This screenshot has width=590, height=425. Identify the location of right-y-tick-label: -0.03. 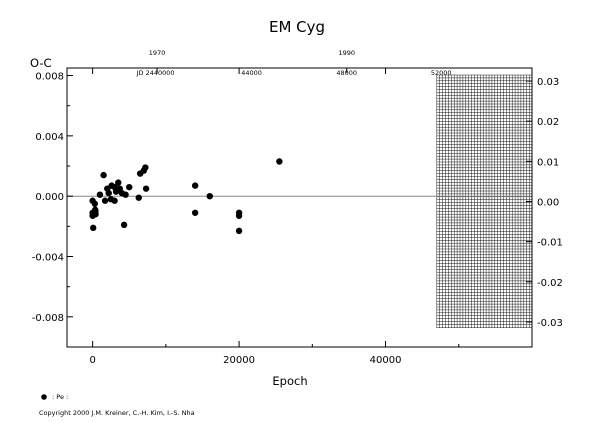
(550, 323).